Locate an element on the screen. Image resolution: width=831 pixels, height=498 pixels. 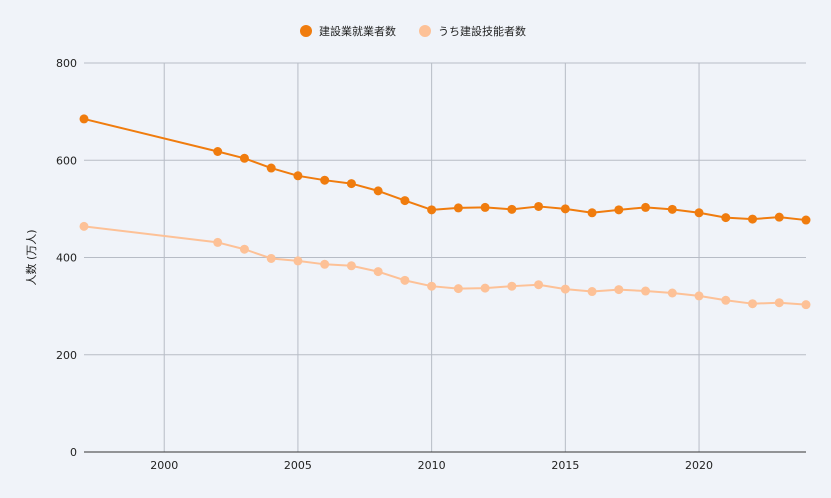
y-tick-label: 200 is located at coordinates (66, 355).